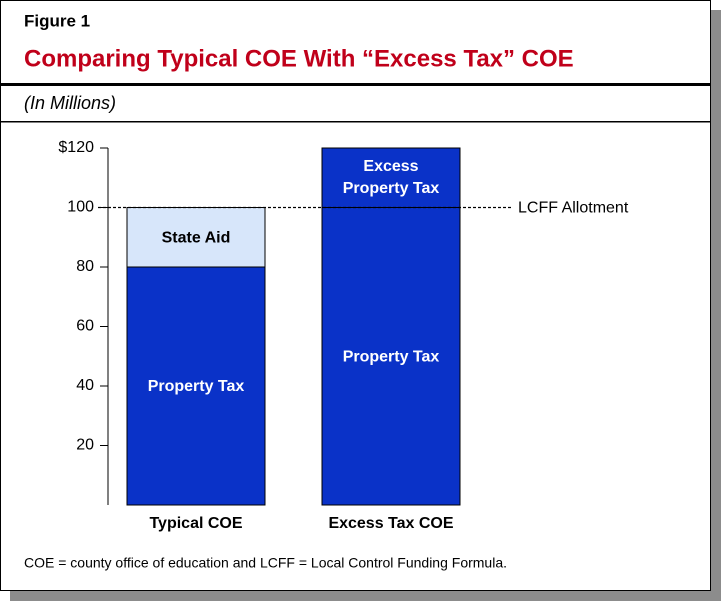 The height and width of the screenshot is (606, 721). What do you see at coordinates (76, 147) in the screenshot?
I see `y-tick-label: $120` at bounding box center [76, 147].